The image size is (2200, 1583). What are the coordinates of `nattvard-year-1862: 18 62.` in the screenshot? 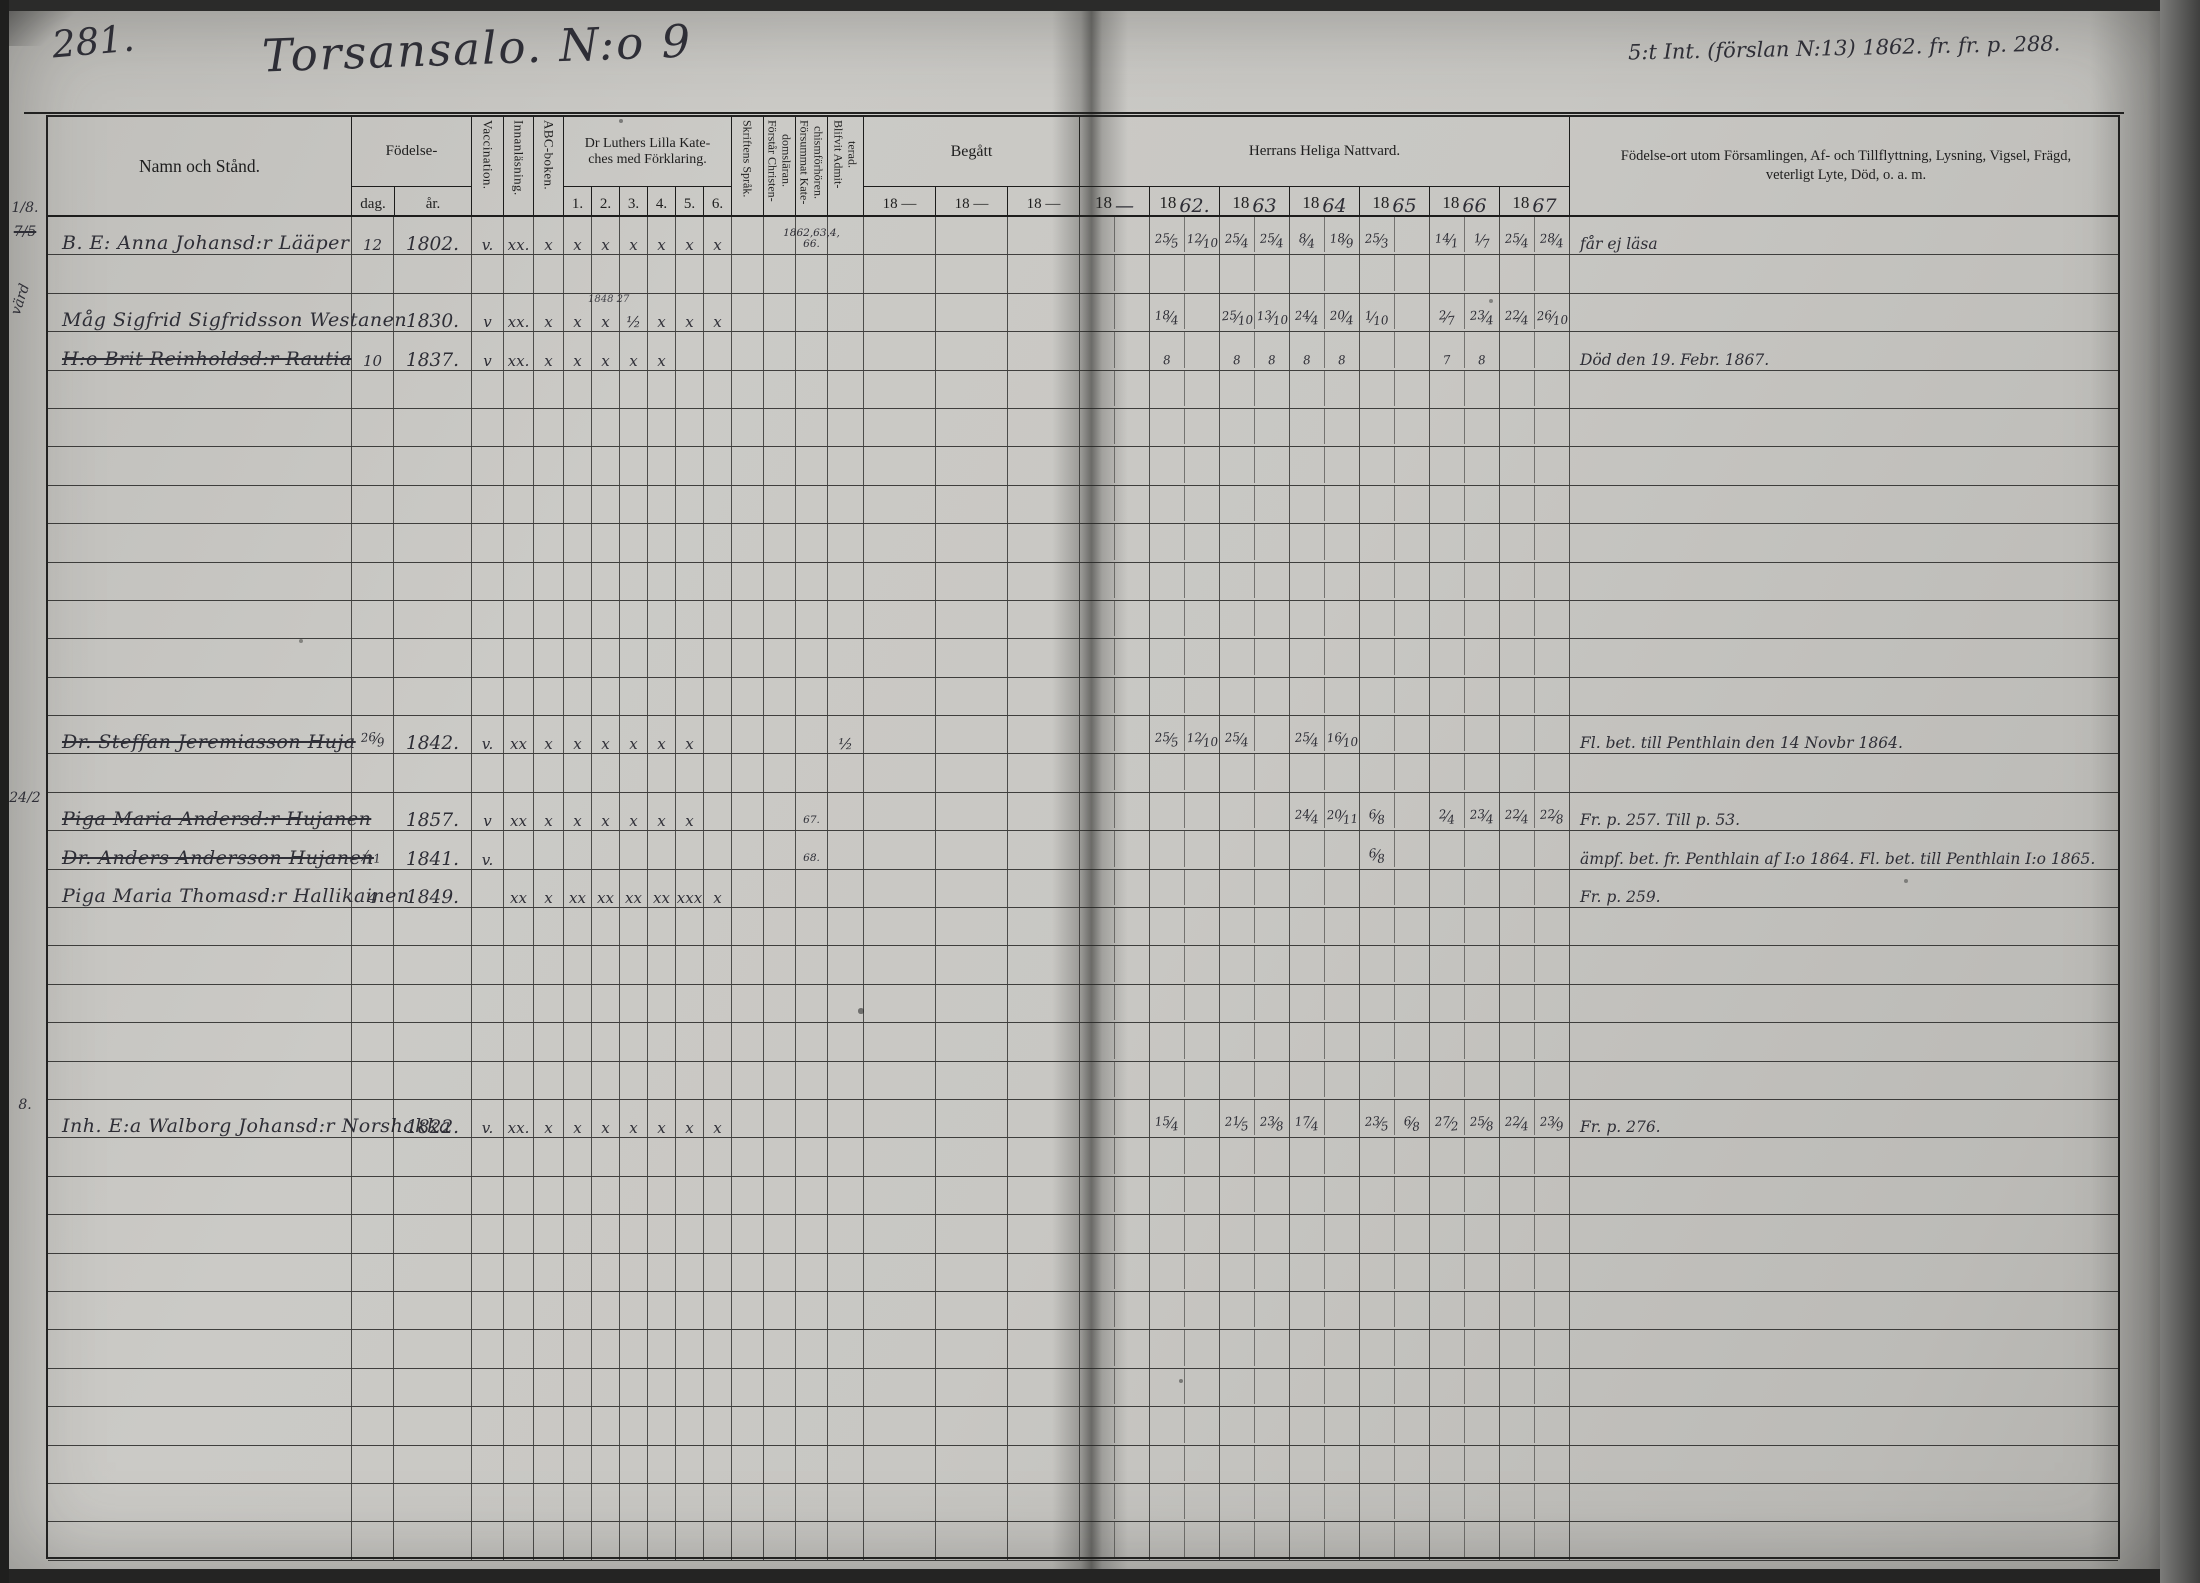 It's located at (1185, 201).